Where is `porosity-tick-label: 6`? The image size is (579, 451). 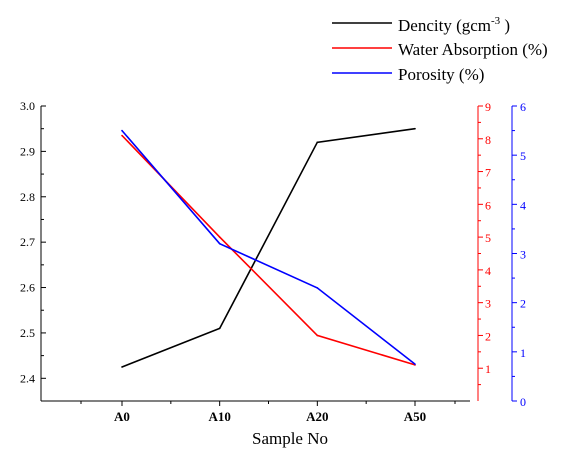
porosity-tick-label: 6 is located at coordinates (523, 107).